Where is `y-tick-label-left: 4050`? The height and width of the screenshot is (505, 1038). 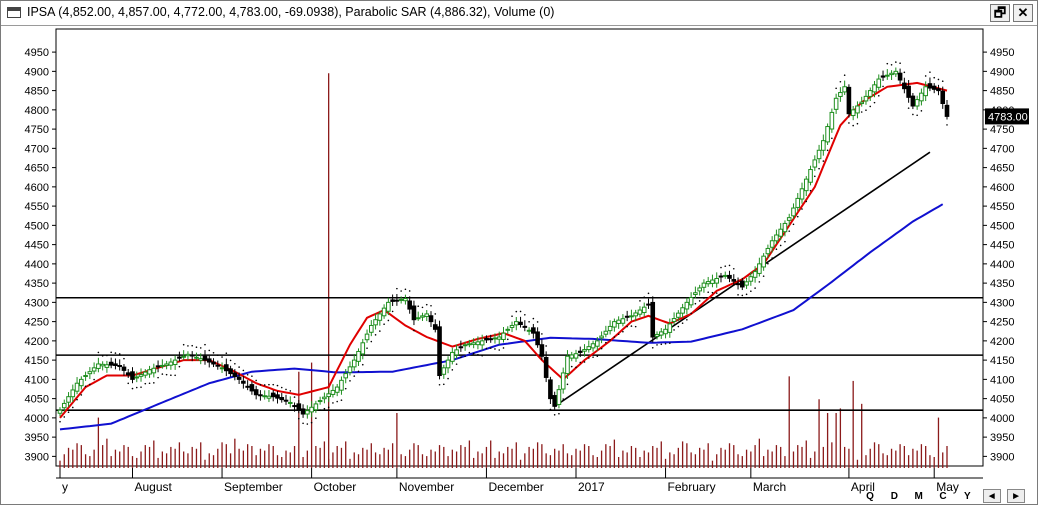
y-tick-label-left: 4050 is located at coordinates (37, 400).